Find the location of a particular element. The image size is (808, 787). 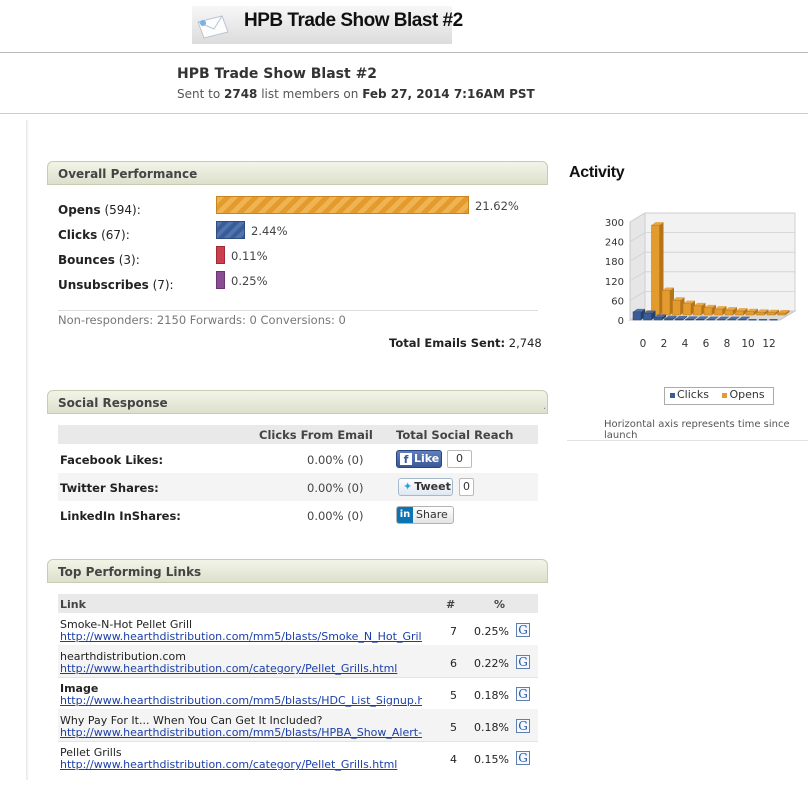

link-percent: 0.25% is located at coordinates (491, 631).